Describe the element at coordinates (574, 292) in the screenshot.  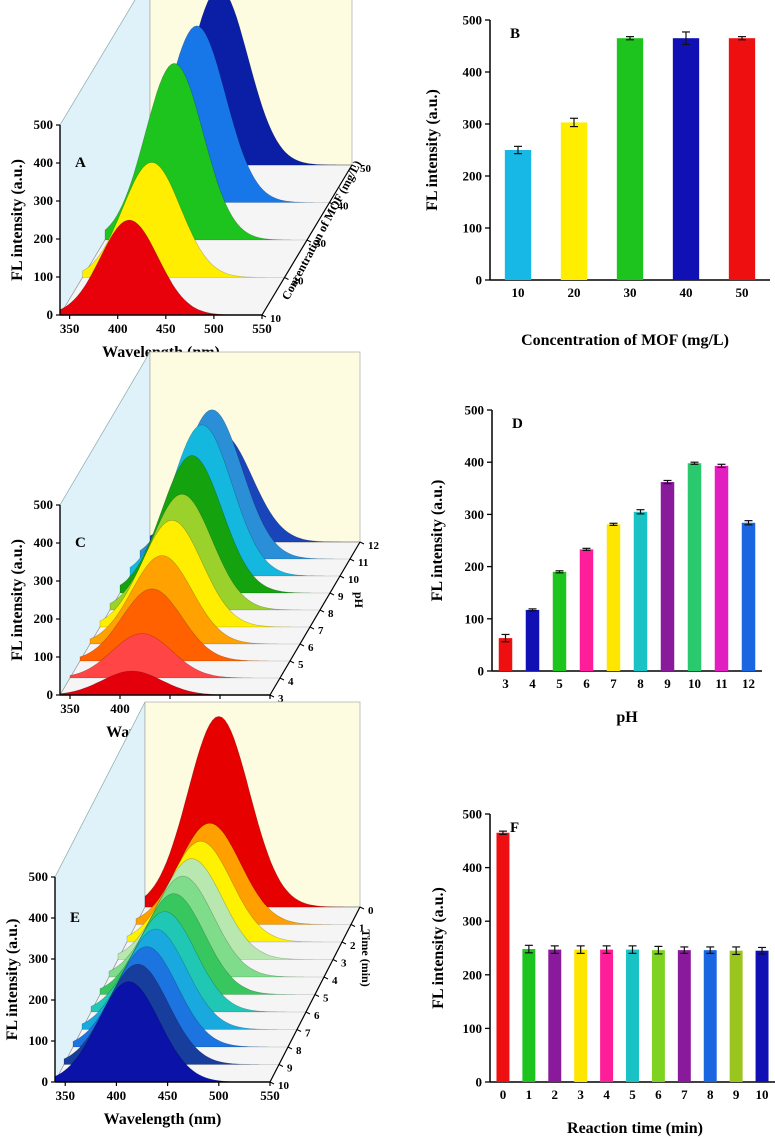
I see `x-tick-label: 20` at that location.